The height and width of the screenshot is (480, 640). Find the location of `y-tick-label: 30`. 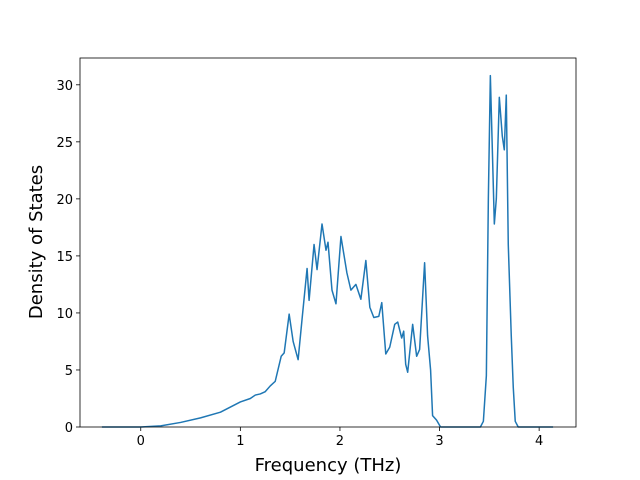

y-tick-label: 30 is located at coordinates (64, 86).